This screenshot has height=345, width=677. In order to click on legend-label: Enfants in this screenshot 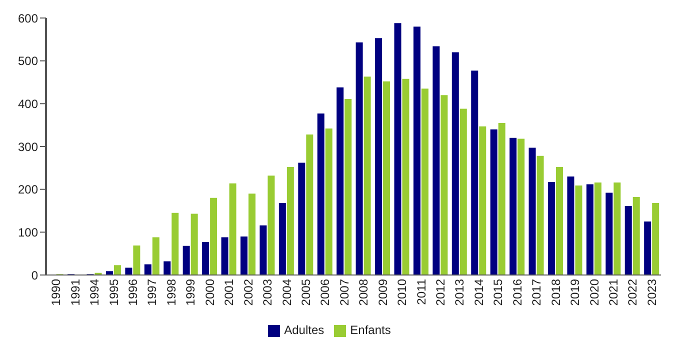, I will do `click(370, 330)`.